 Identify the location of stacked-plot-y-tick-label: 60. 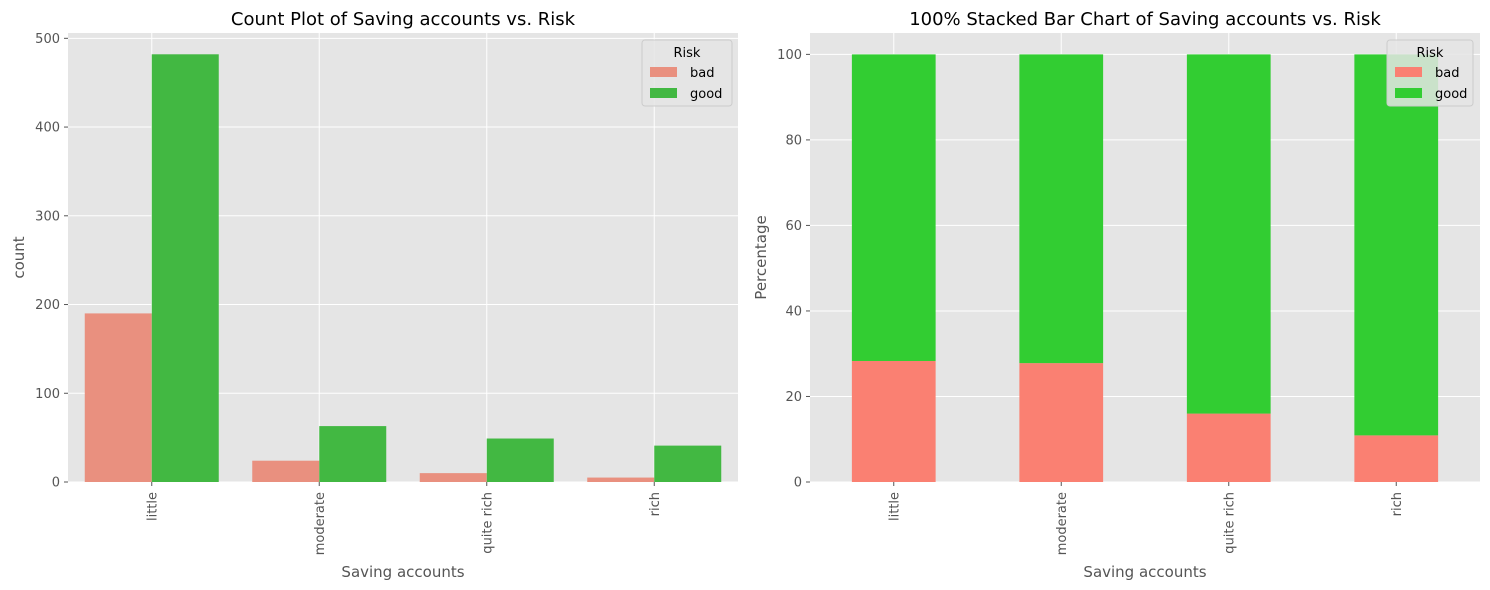
(793, 226).